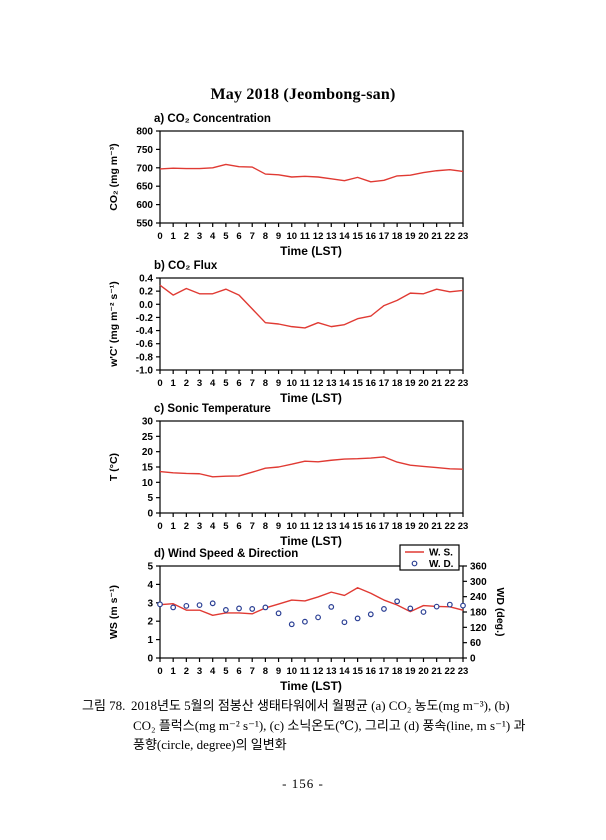  What do you see at coordinates (473, 659) in the screenshot?
I see `right-y-tick-label: 0` at bounding box center [473, 659].